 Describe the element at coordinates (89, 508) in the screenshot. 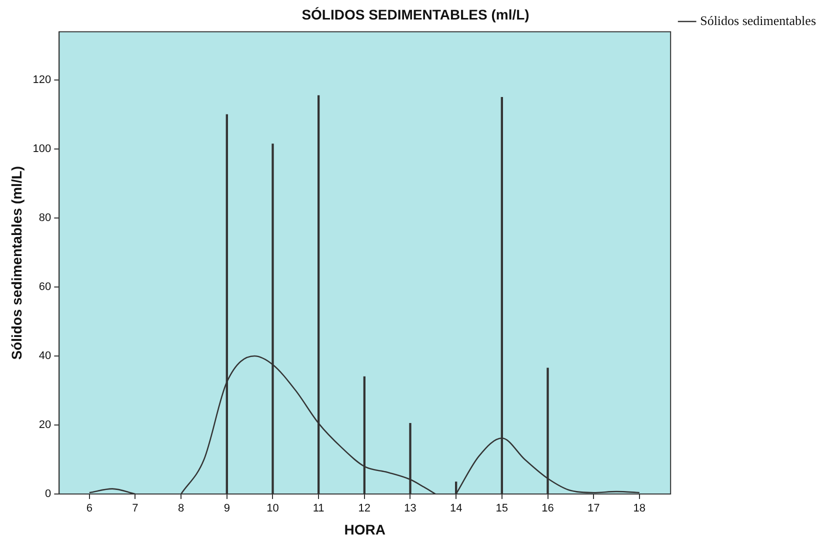

I see `x-tick-label: 6` at that location.